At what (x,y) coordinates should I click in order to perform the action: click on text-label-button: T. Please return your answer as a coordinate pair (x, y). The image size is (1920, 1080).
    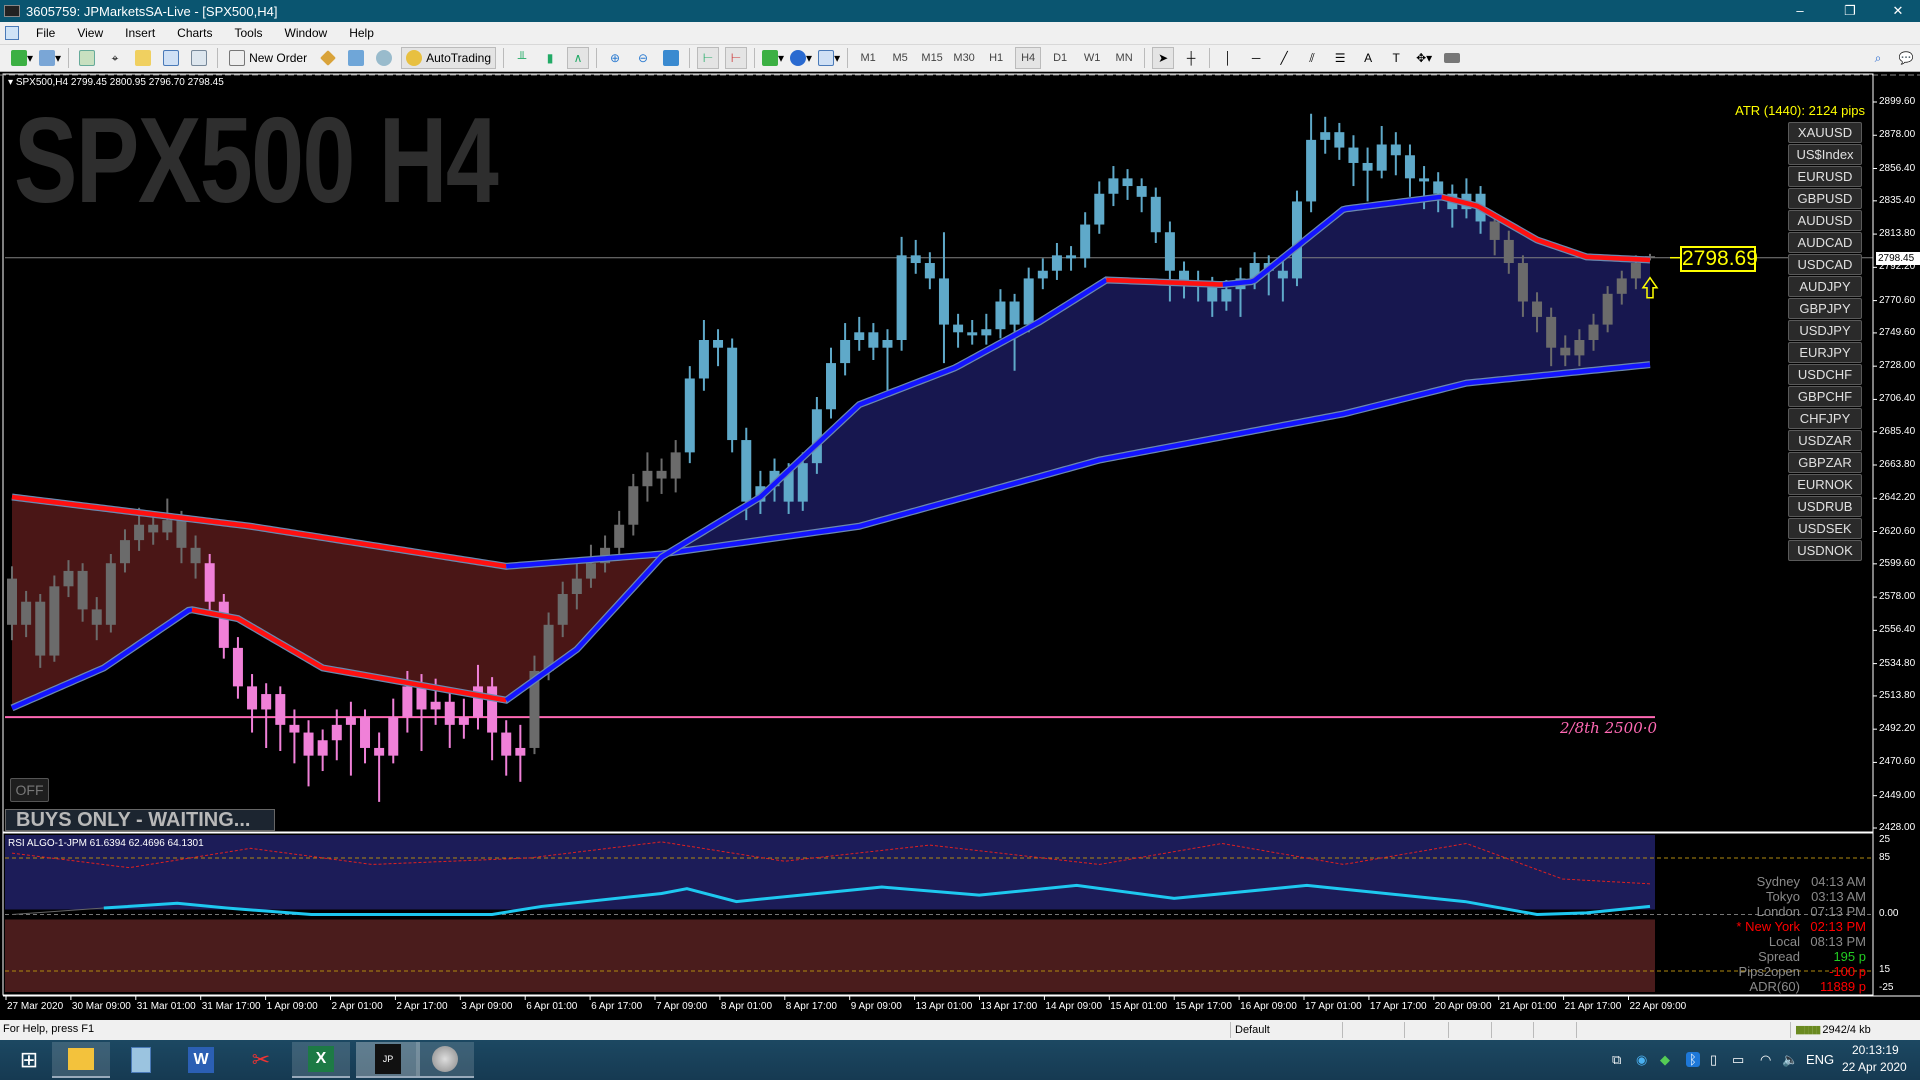
    Looking at the image, I should click on (1396, 58).